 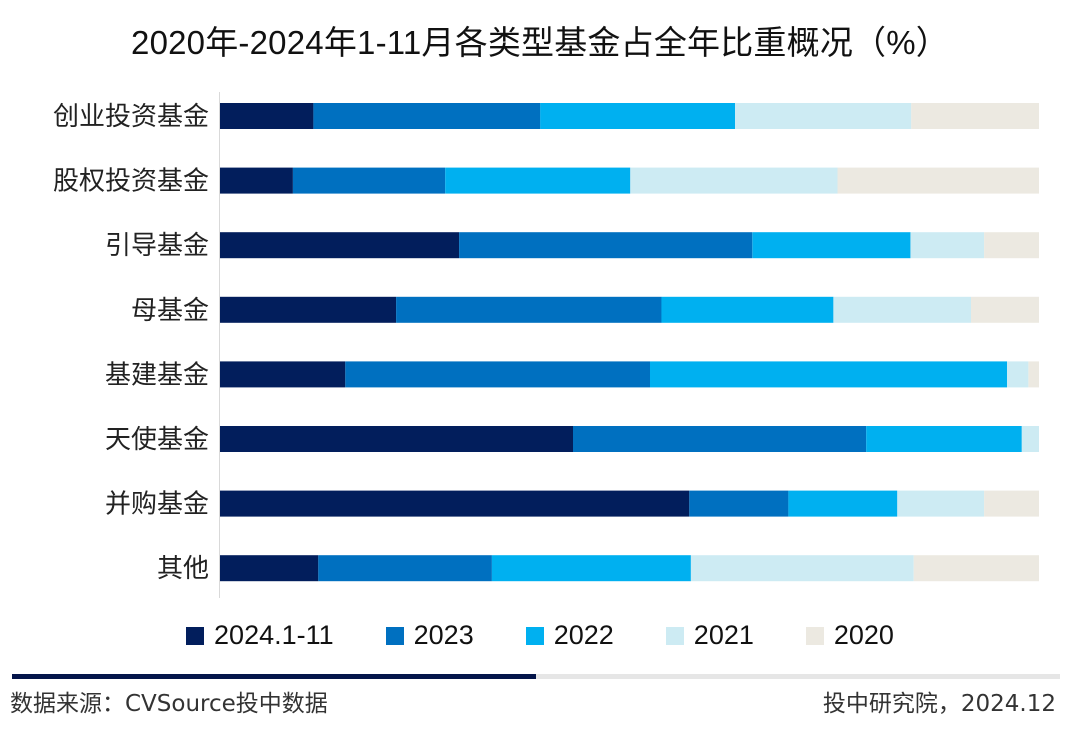 I want to click on category-label: 并购基金, so click(x=157, y=505).